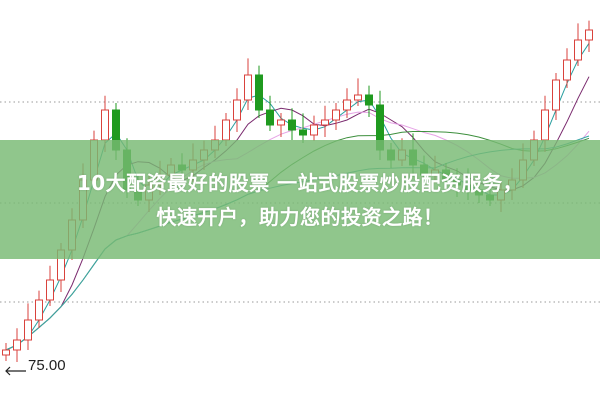  I want to click on price-marker-arrow, so click(15, 371).